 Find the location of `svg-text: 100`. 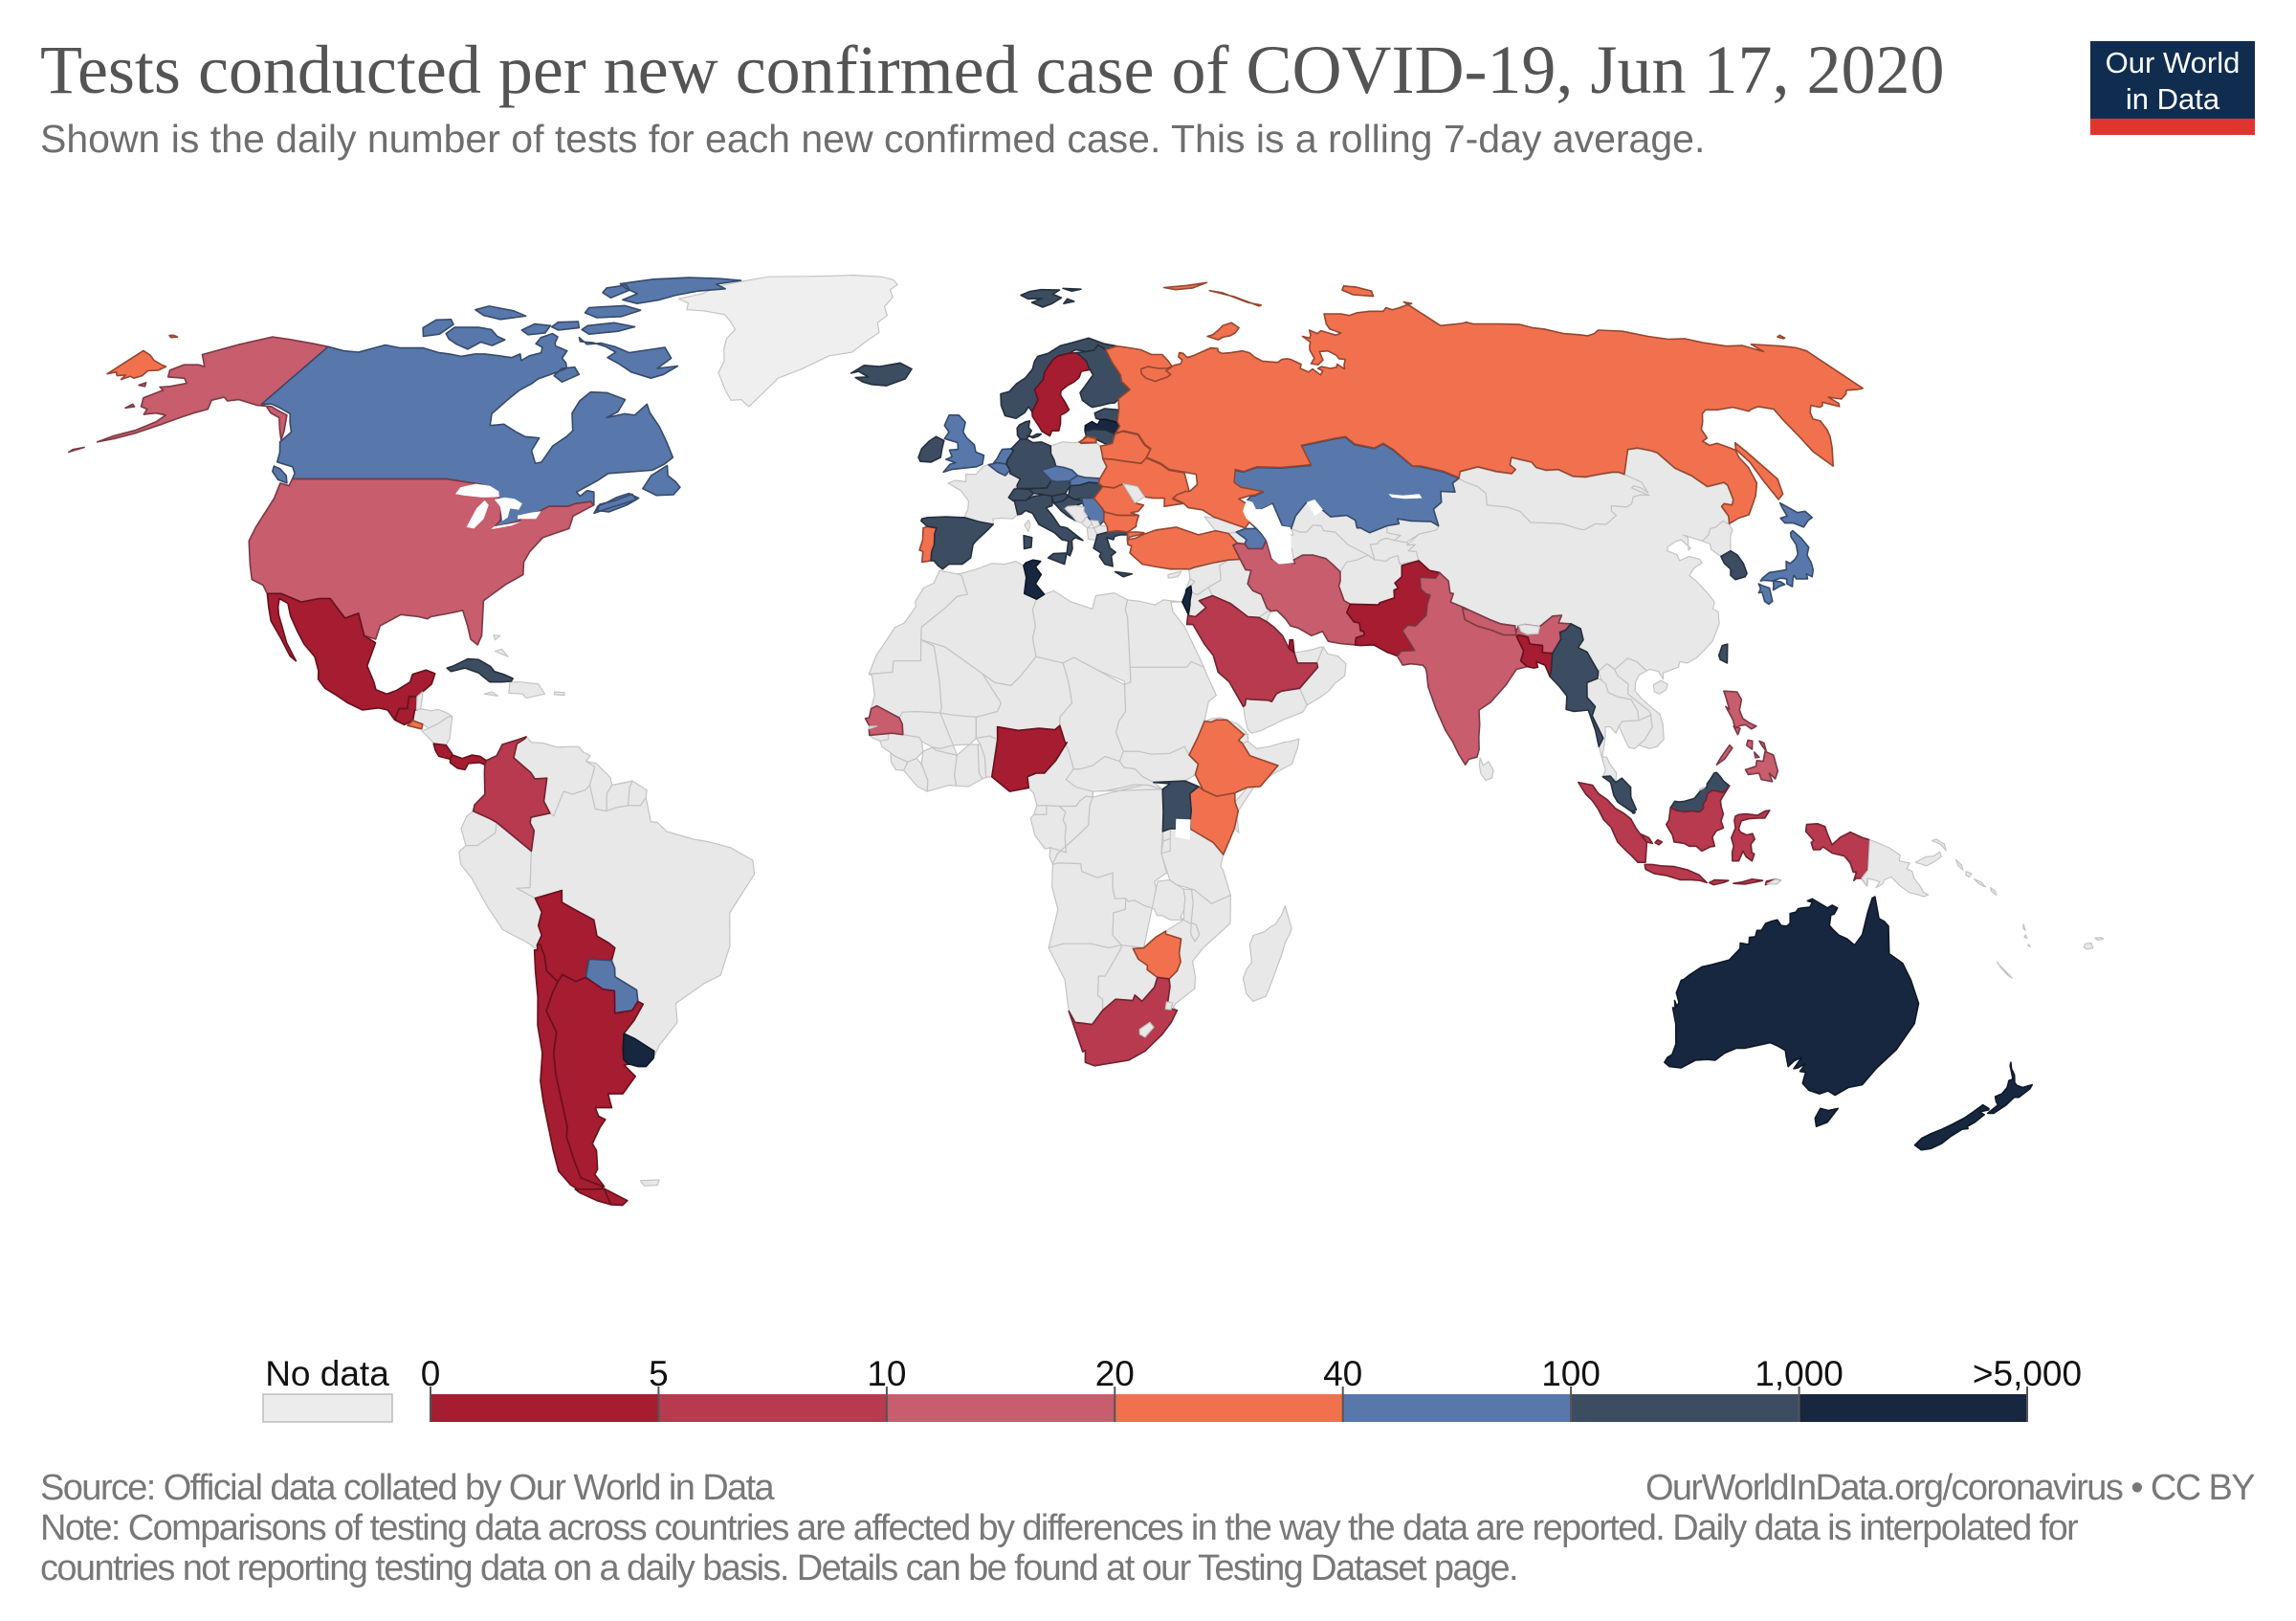

svg-text: 100 is located at coordinates (1571, 1373).